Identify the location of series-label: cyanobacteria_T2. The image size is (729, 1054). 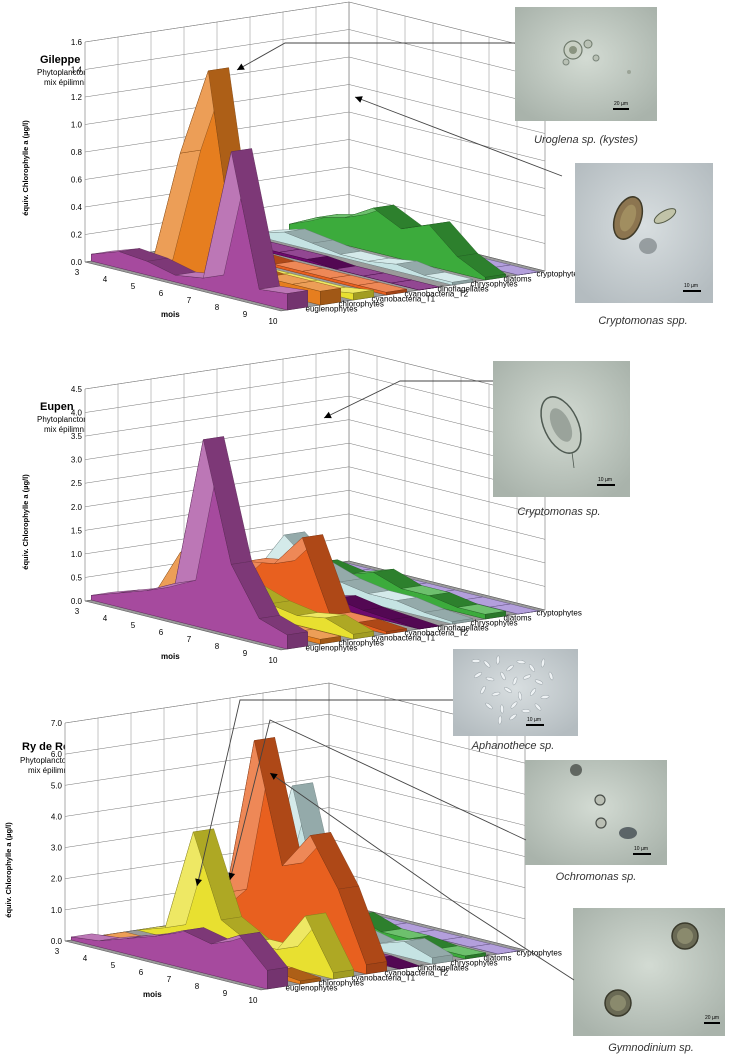
(437, 633).